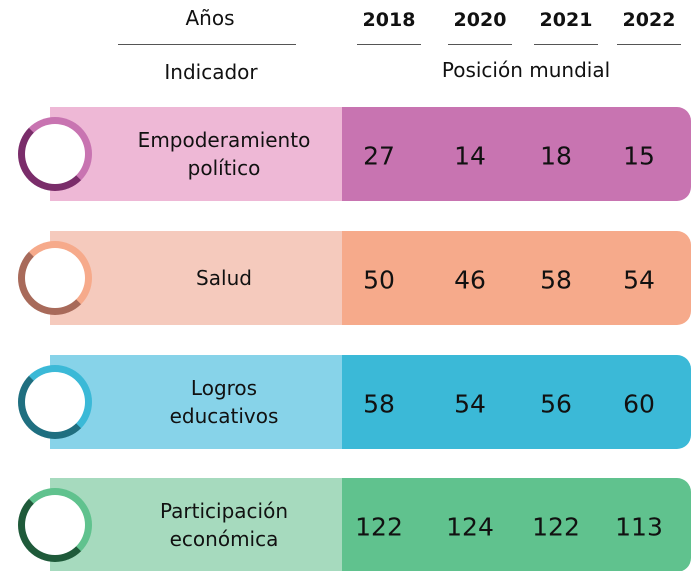  Describe the element at coordinates (211, 72) in the screenshot. I see `indicator-label: Indicador` at that location.